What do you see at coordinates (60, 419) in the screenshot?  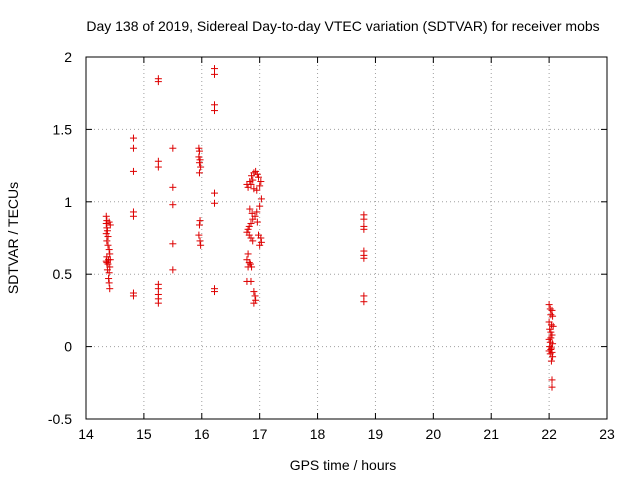 I see `y-tick-label: -0.5` at bounding box center [60, 419].